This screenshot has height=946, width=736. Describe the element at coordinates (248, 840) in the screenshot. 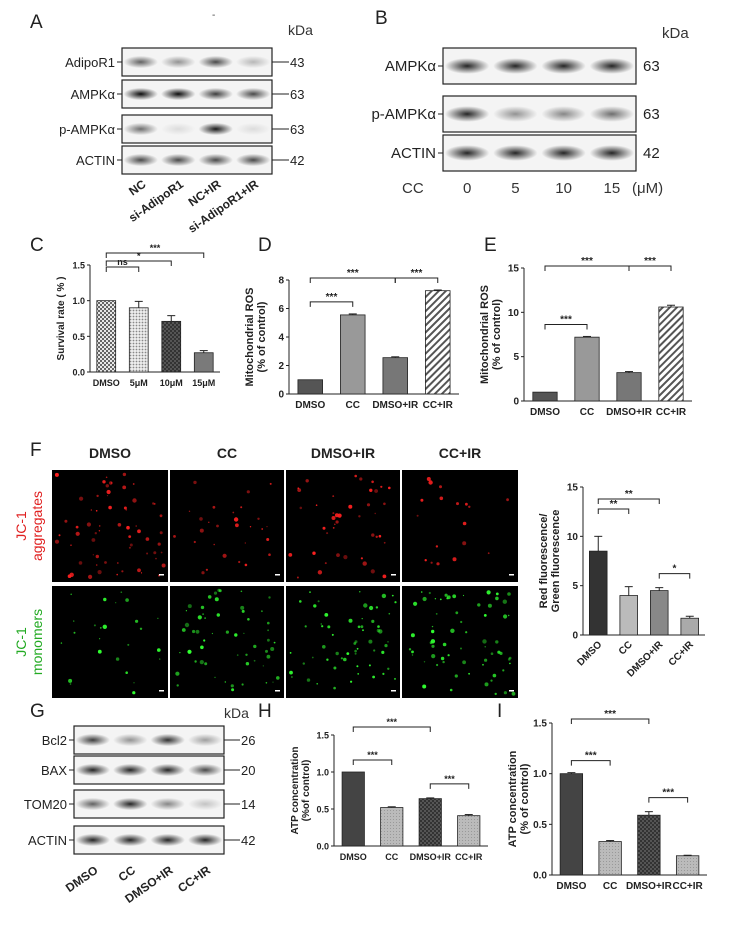

I see `blot-kda-value: 42` at that location.